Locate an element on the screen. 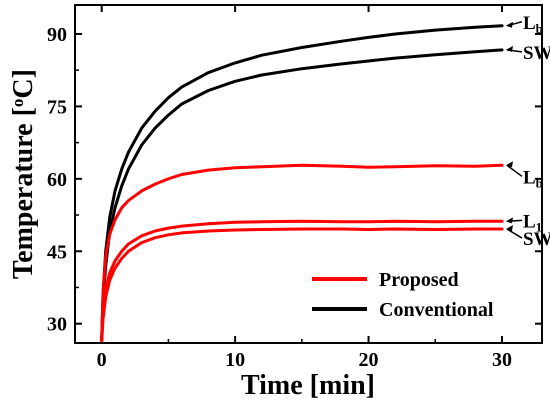 The height and width of the screenshot is (404, 550). series-label-text: L1 is located at coordinates (532, 222).